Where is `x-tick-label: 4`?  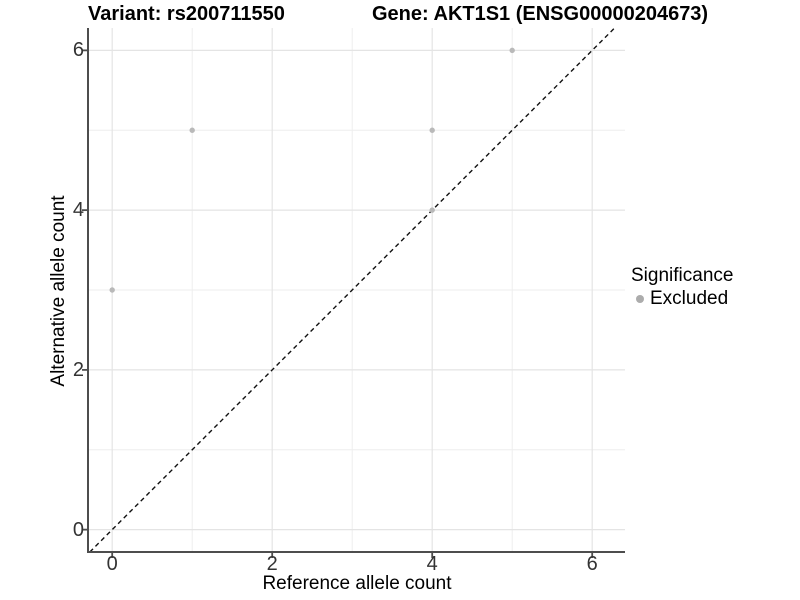
x-tick-label: 4 is located at coordinates (432, 564).